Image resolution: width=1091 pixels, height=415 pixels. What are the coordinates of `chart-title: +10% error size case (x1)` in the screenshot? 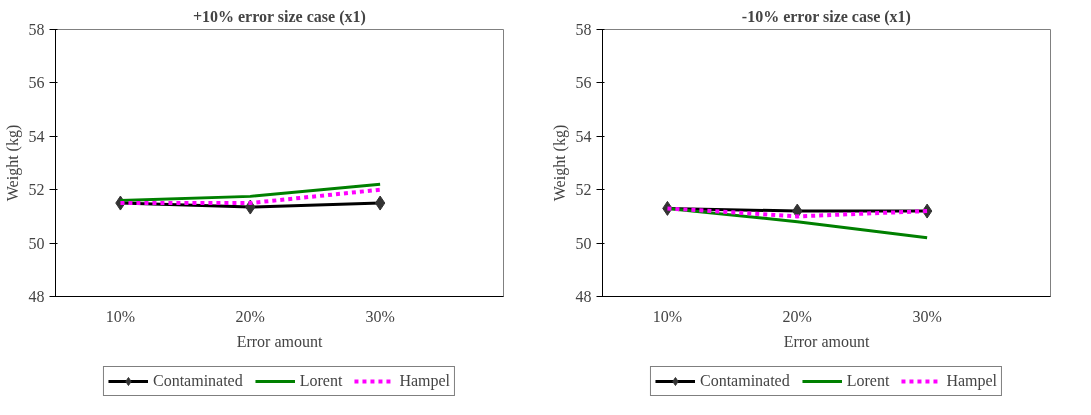 It's located at (279, 16).